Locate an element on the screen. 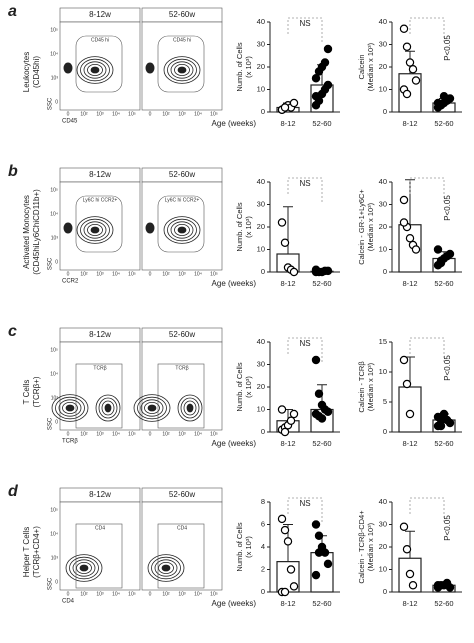  panel-letter: a is located at coordinates (12, 11).